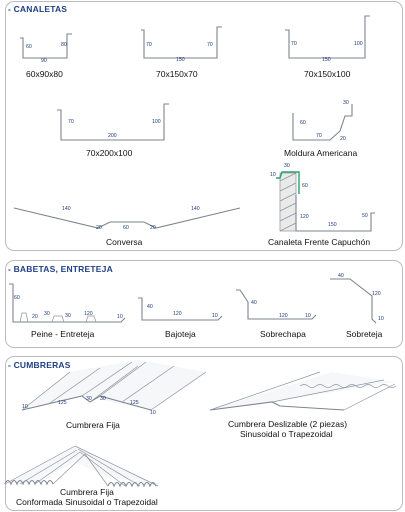 The height and width of the screenshot is (512, 405). What do you see at coordinates (112, 136) in the screenshot?
I see `dim-70x200x100-bottom: 200` at bounding box center [112, 136].